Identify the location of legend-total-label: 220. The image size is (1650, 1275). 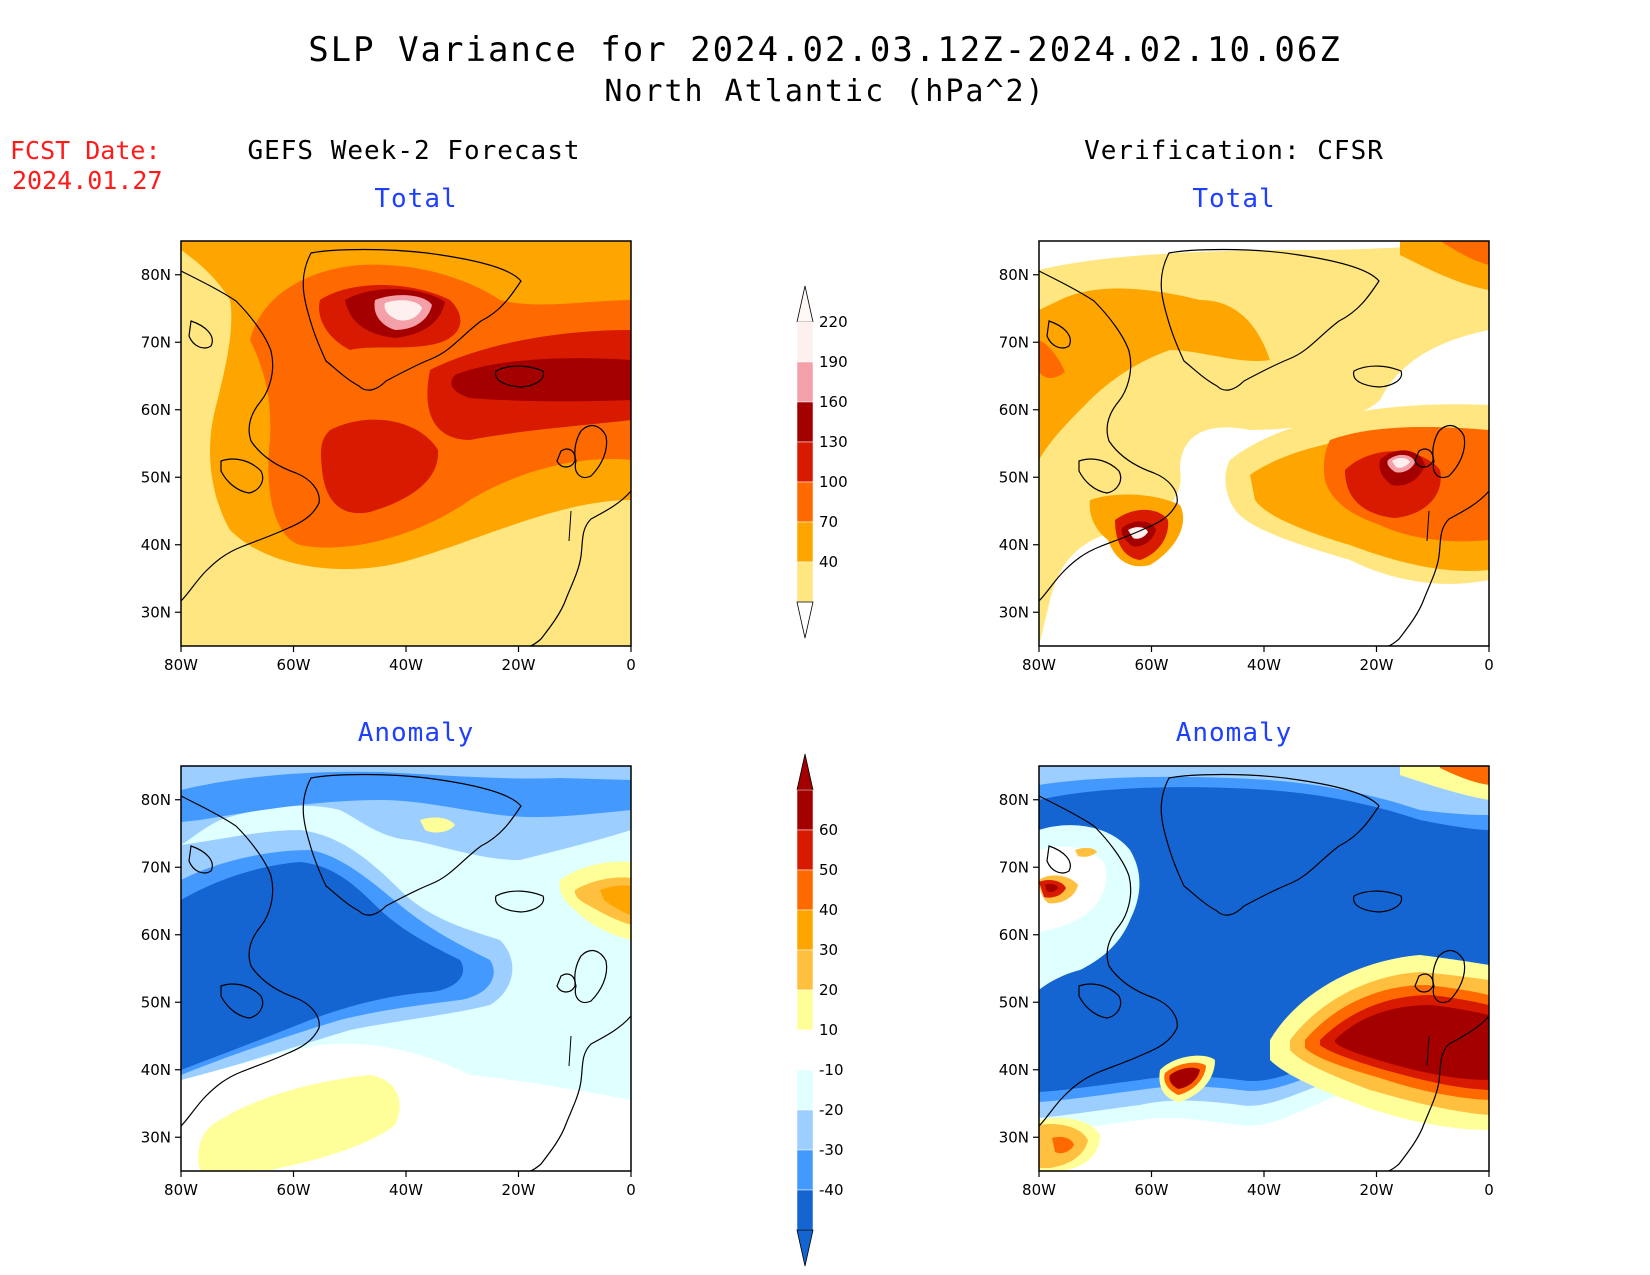
(833, 322).